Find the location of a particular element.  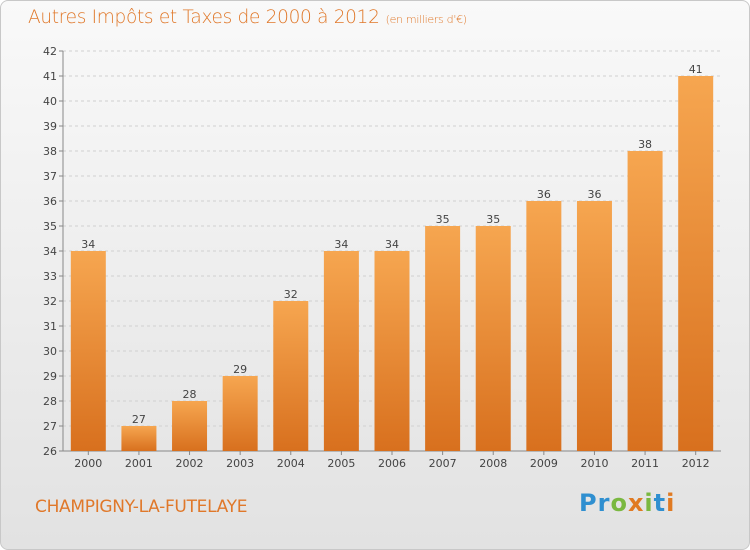

x-tick-label: 2003 is located at coordinates (240, 463).